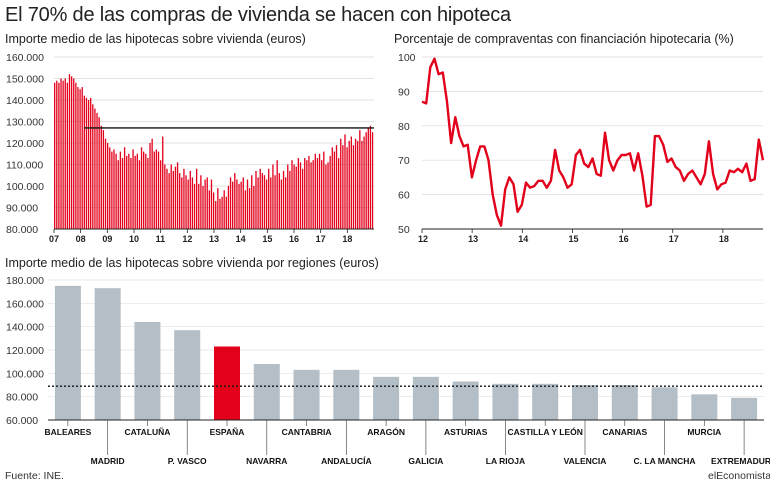  I want to click on chart1-x-tick: 11, so click(161, 239).